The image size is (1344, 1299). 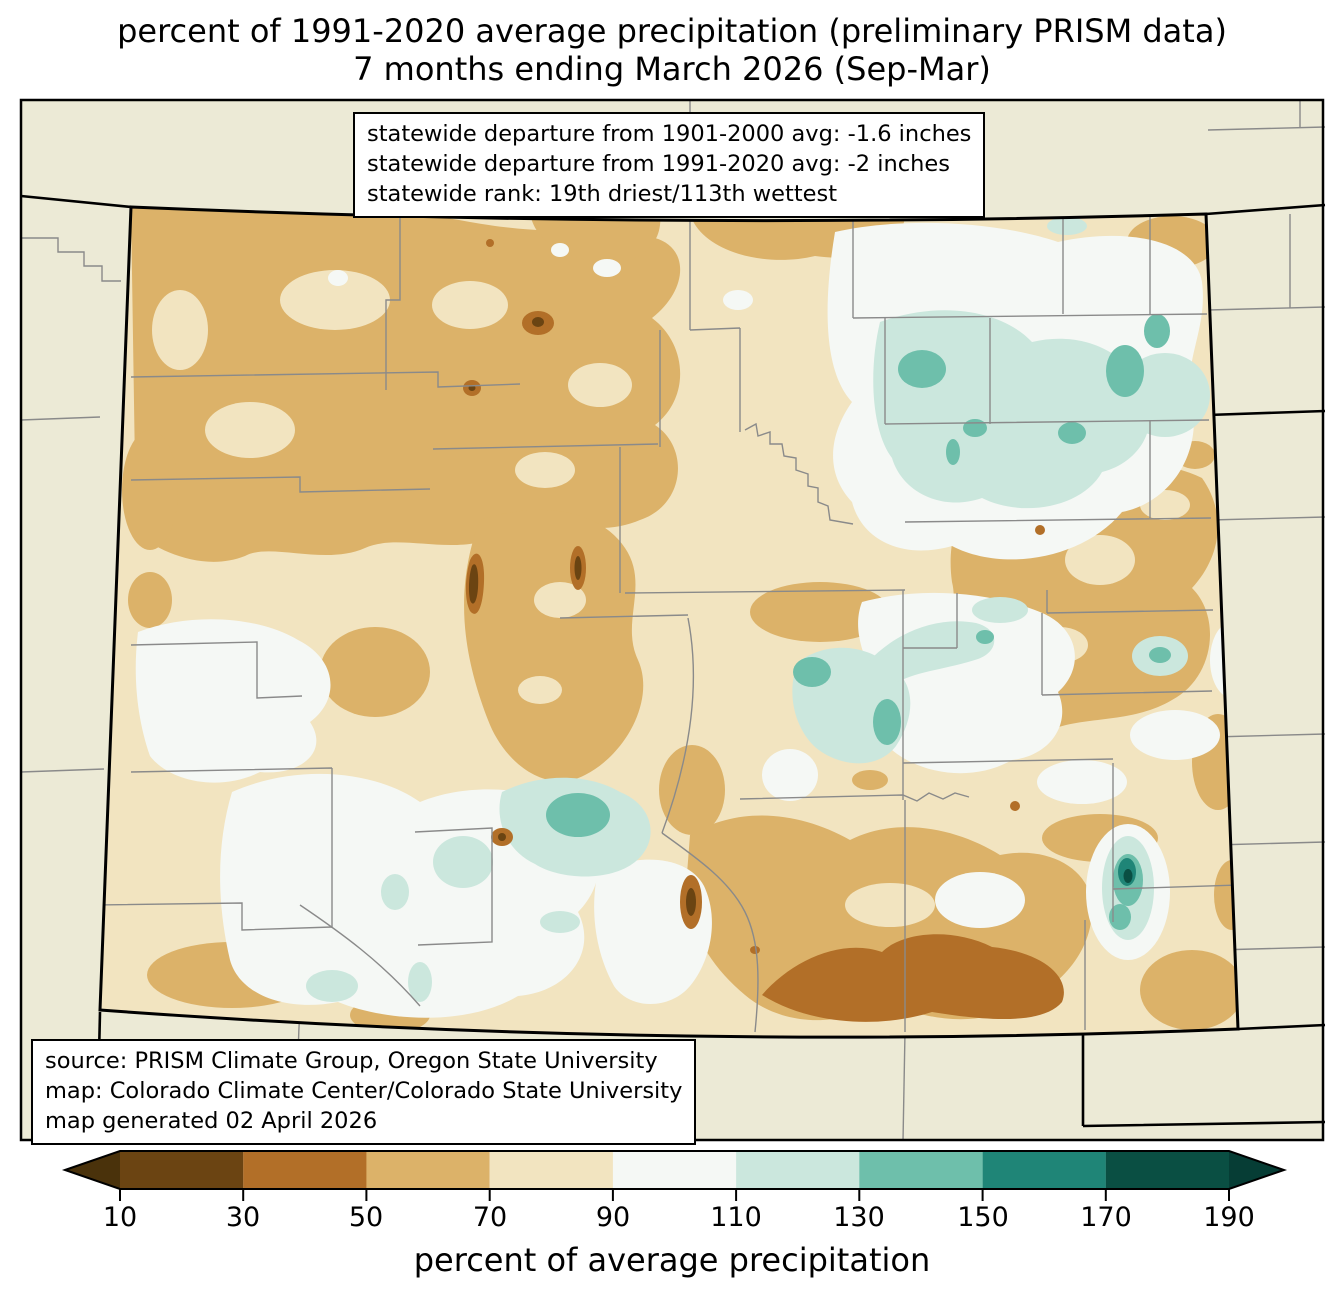 I want to click on colorbar-tick-label: 70, so click(x=490, y=1217).